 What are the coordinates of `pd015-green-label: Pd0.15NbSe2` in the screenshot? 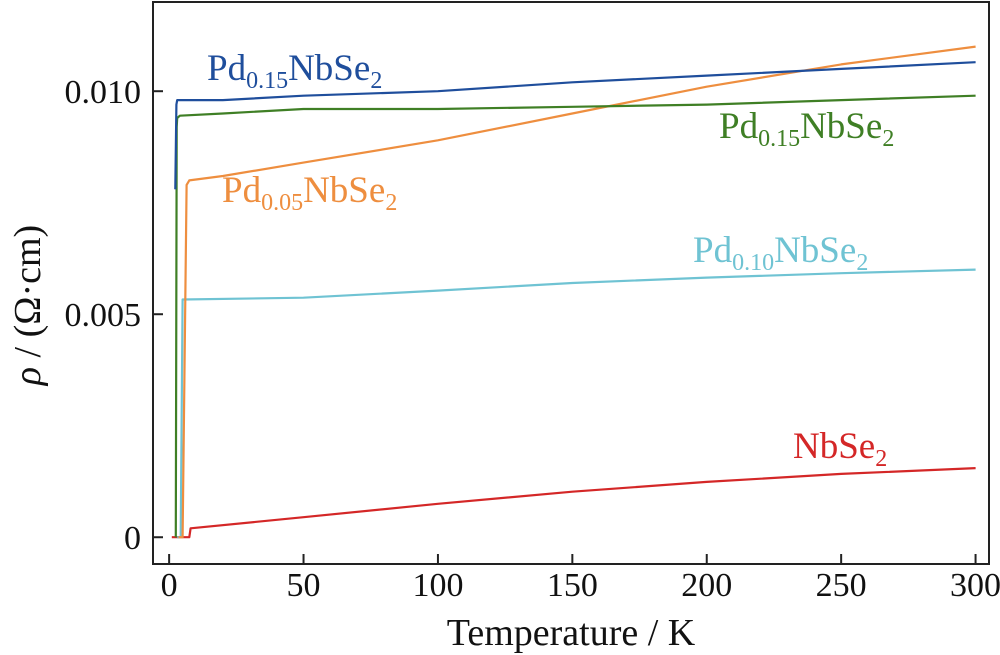 It's located at (806, 129).